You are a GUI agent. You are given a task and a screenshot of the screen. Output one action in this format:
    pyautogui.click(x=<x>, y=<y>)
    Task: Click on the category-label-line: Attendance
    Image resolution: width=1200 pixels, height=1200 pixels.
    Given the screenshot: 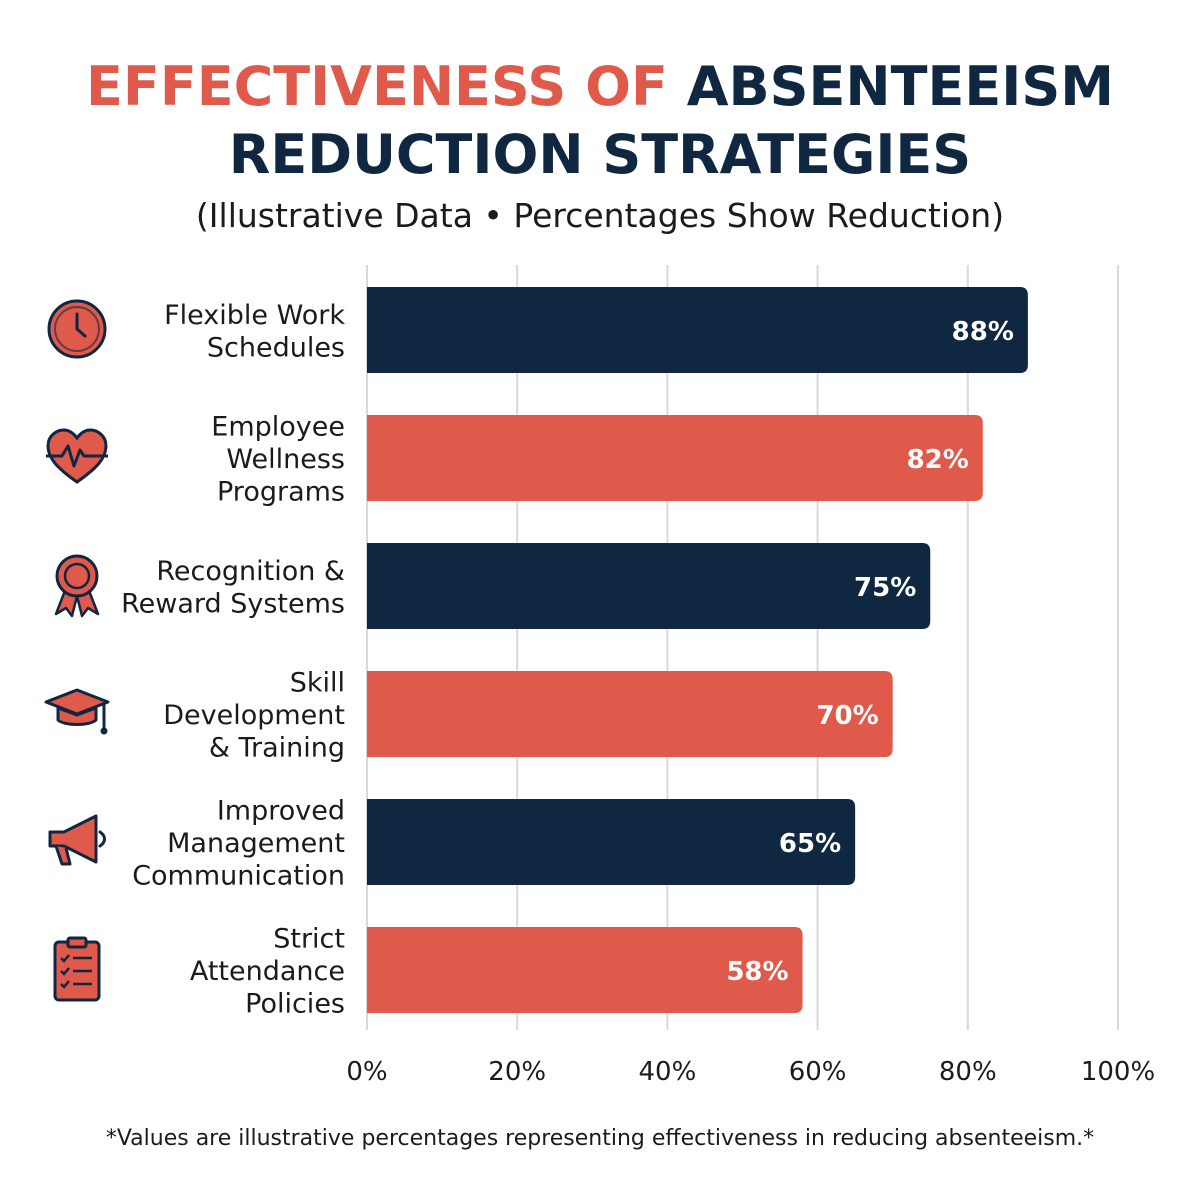 What is the action you would take?
    pyautogui.click(x=267, y=971)
    